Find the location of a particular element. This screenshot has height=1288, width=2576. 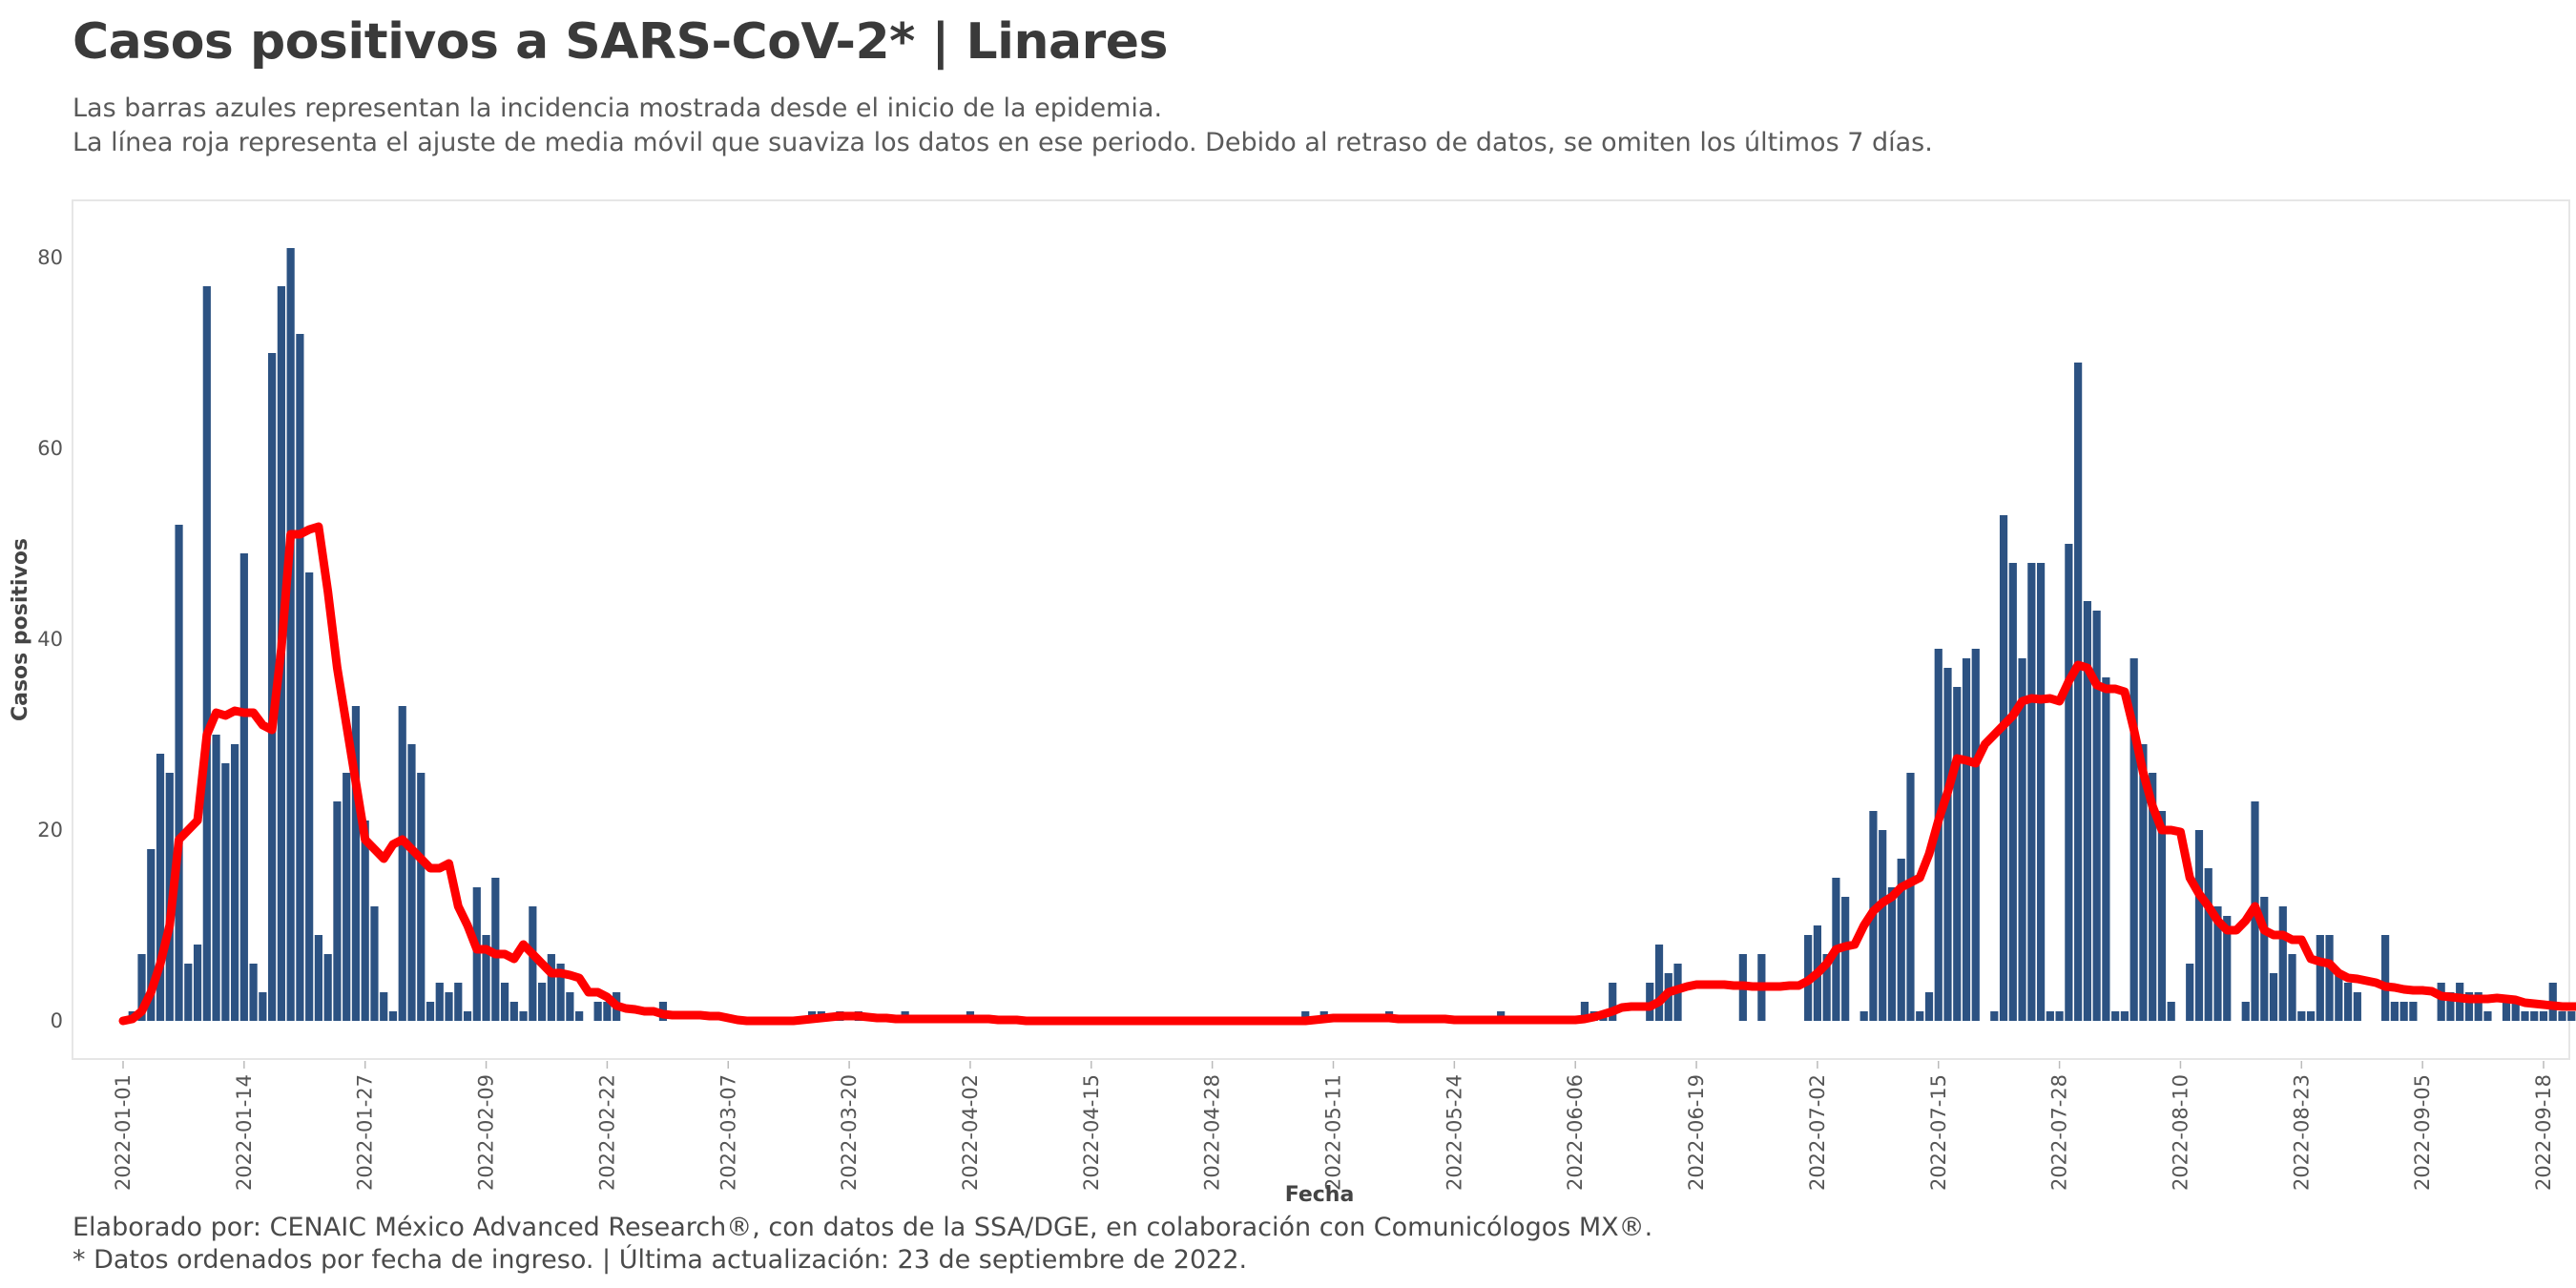

x-tick-label: 2022-02-22 is located at coordinates (606, 1132).